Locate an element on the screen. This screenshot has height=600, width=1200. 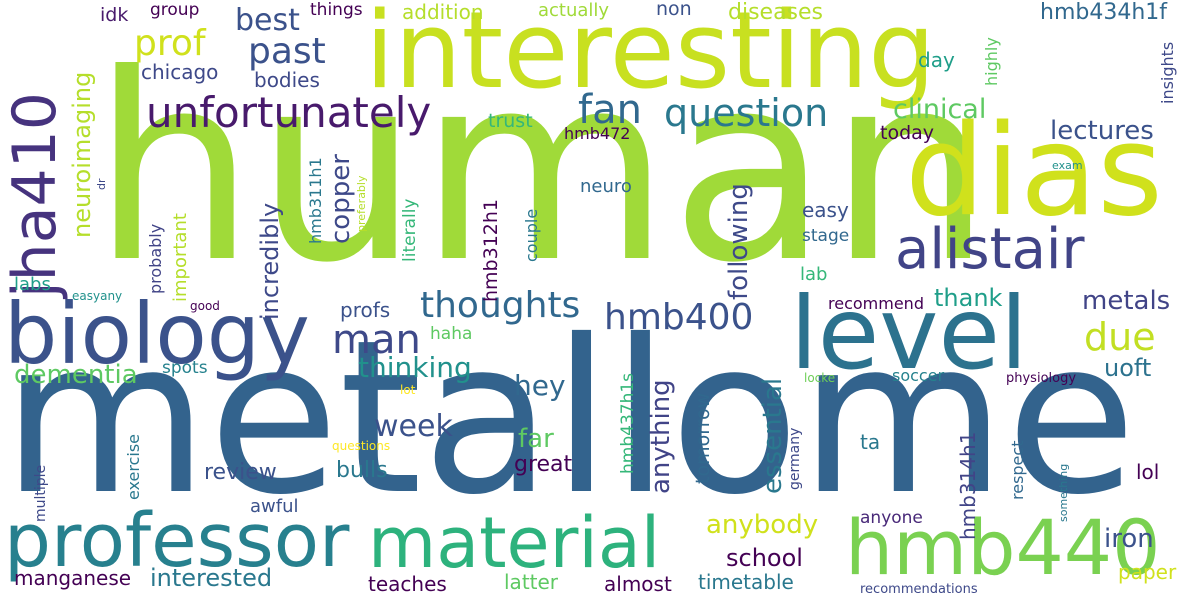
word-idk: idk is located at coordinates (114, 15).